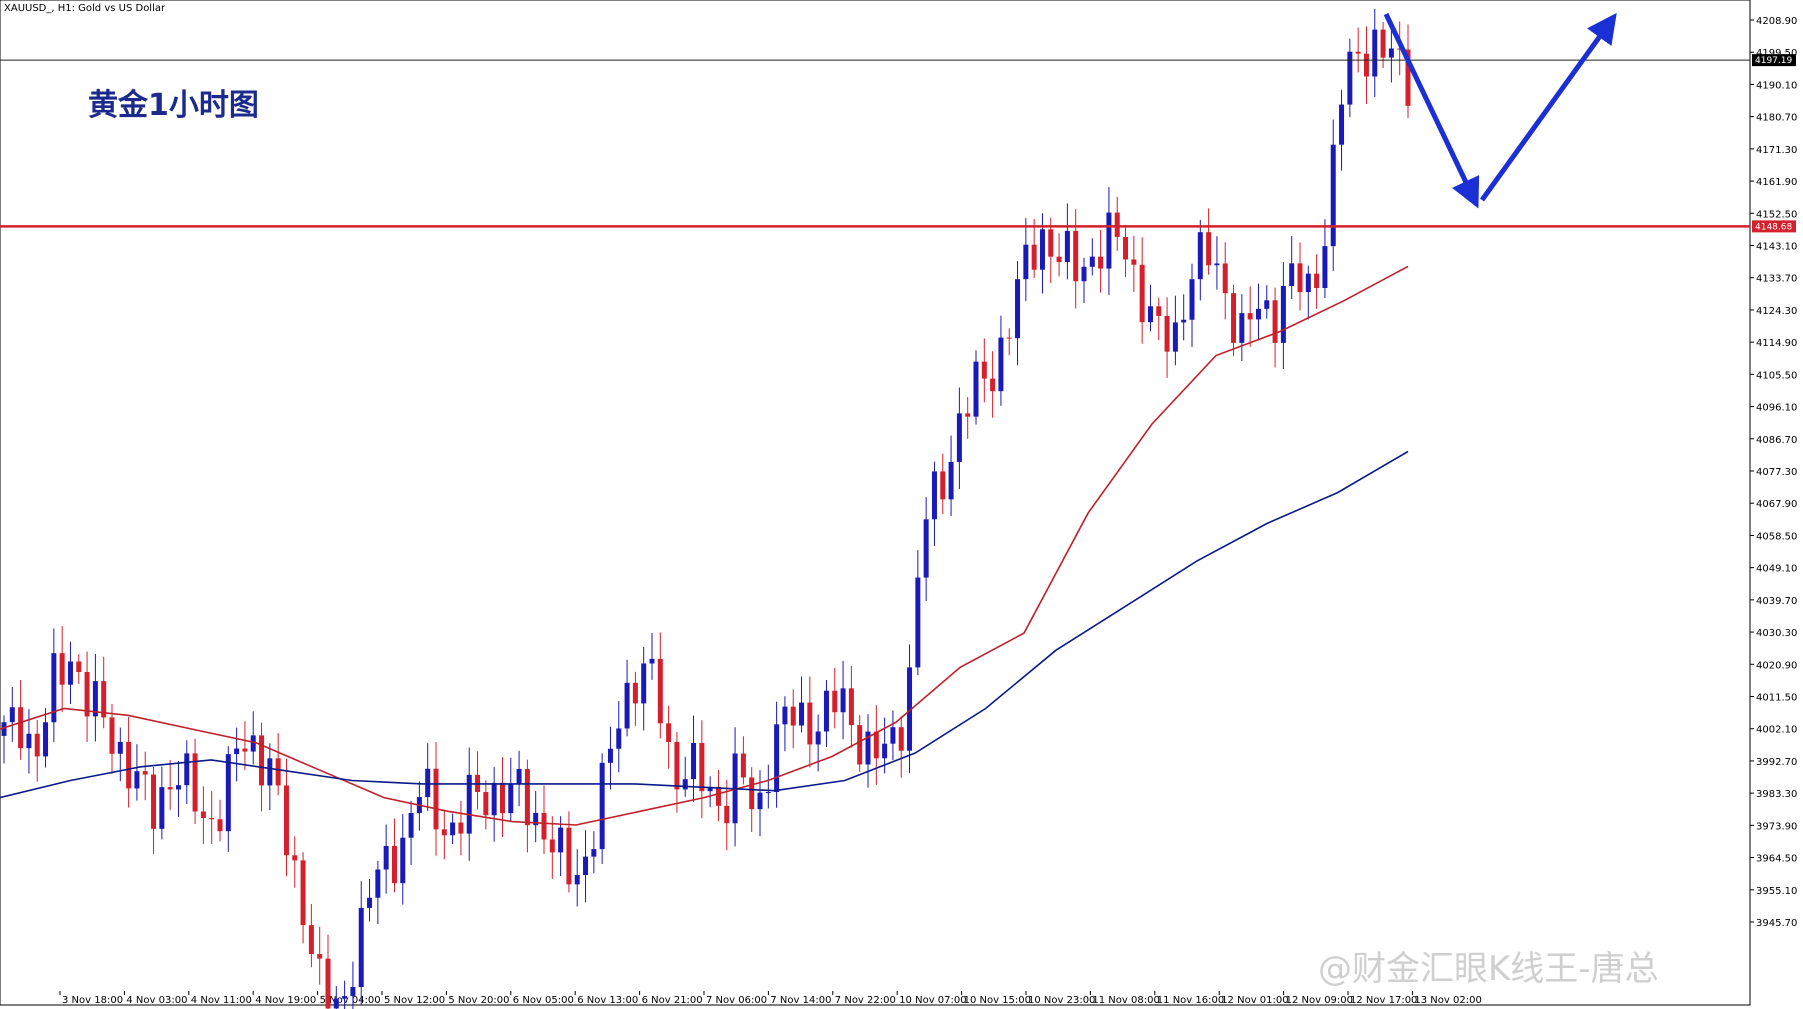  I want to click on y-tick-label: 3973.90, so click(1776, 826).